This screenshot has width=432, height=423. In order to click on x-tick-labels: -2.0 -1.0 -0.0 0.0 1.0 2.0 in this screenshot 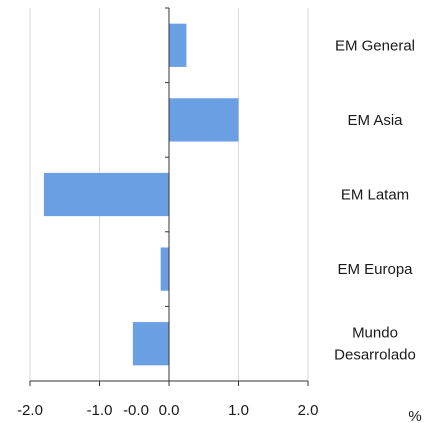, I will do `click(167, 410)`.